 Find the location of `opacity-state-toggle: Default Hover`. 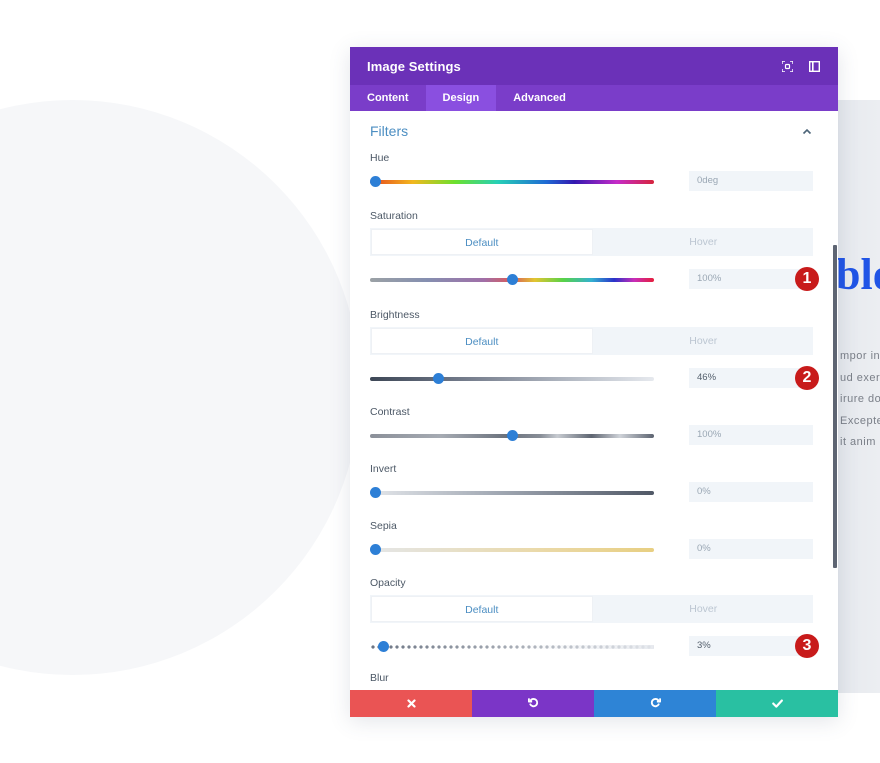

opacity-state-toggle: Default Hover is located at coordinates (591, 609).